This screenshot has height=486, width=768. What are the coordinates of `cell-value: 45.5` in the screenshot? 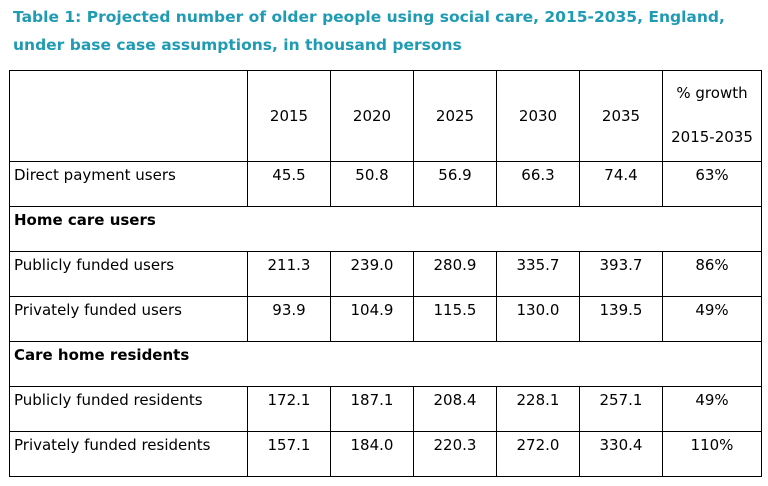 It's located at (289, 184).